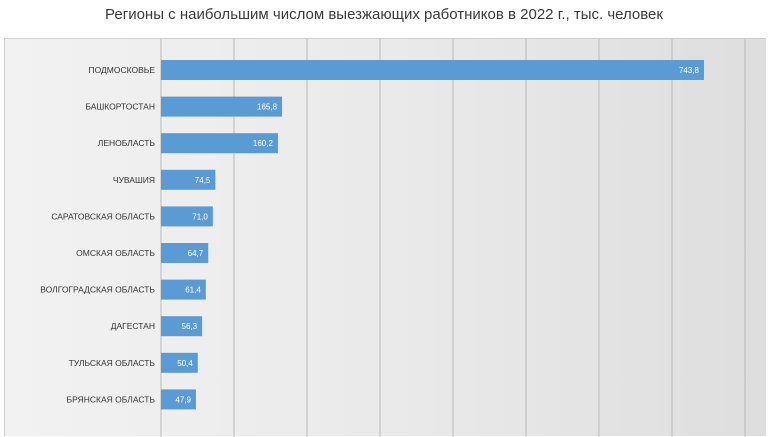 The height and width of the screenshot is (437, 768). Describe the element at coordinates (115, 253) in the screenshot. I see `category-label: ОМСКАЯ ОБЛАСТЬ` at that location.